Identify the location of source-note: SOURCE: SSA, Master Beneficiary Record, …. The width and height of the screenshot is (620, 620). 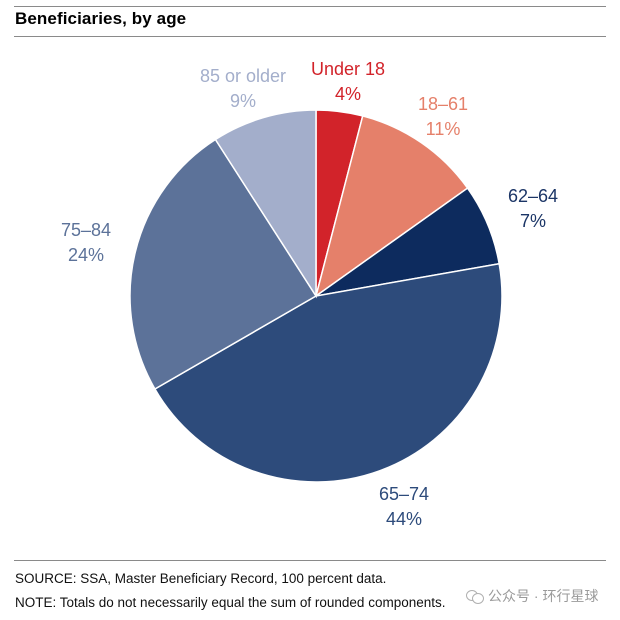
(201, 578).